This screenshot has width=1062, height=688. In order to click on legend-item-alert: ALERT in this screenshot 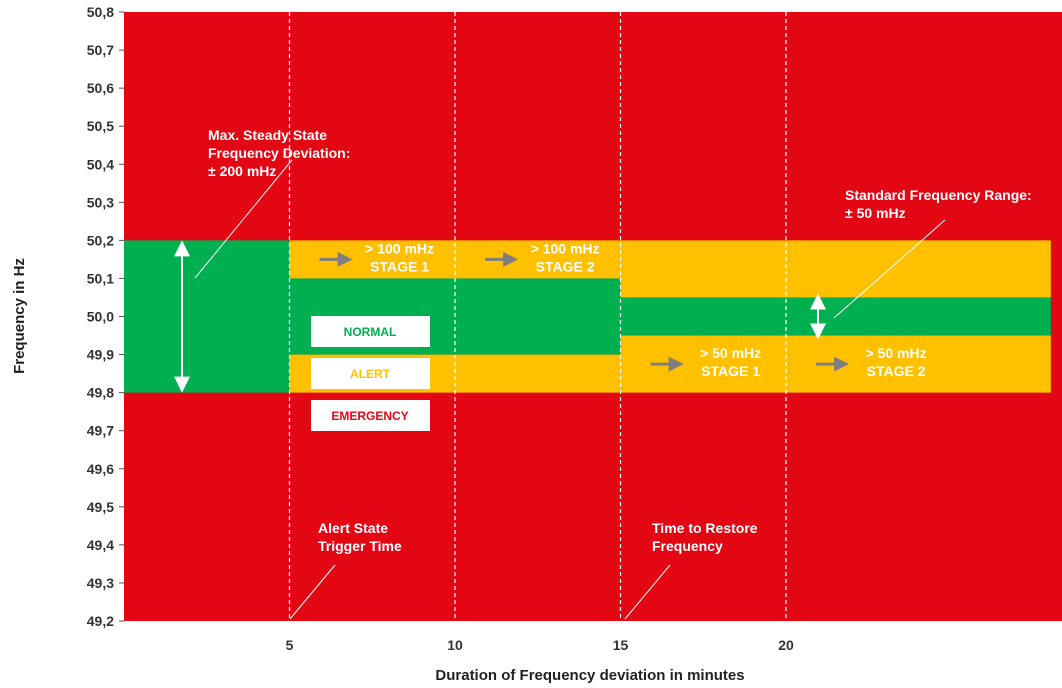, I will do `click(370, 373)`.